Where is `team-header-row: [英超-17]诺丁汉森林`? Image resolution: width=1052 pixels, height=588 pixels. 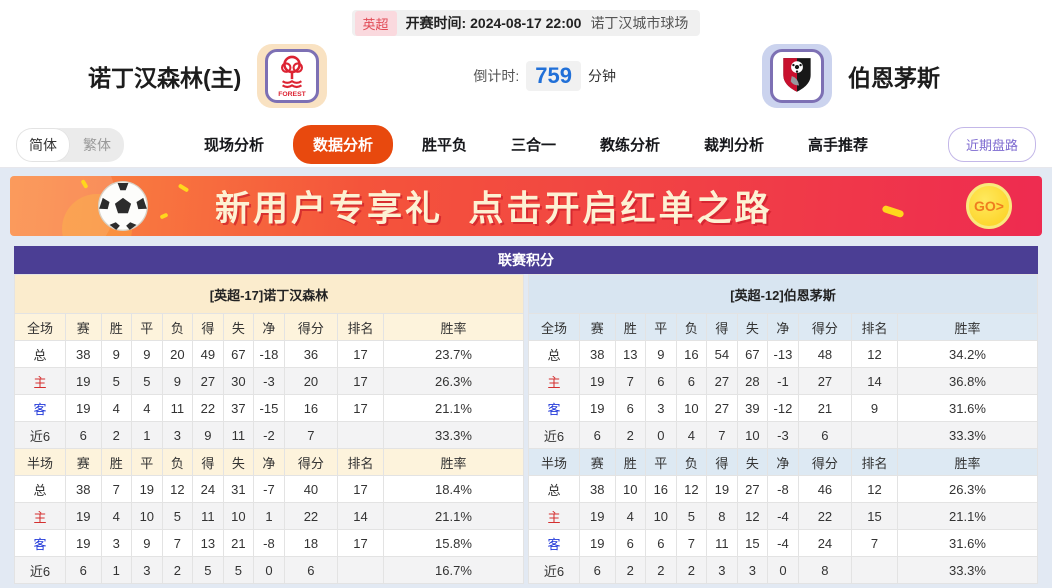
team-header-row: [英超-17]诺丁汉森林 is located at coordinates (269, 294).